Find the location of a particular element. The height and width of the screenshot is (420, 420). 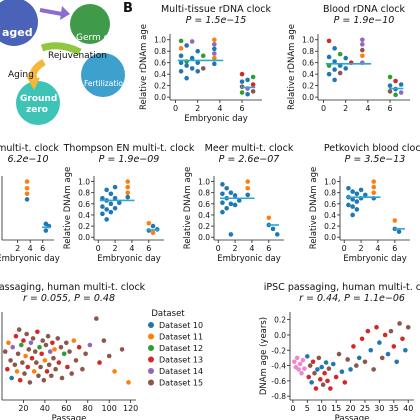

y-tick-label: -0.4 is located at coordinates (278, 366).